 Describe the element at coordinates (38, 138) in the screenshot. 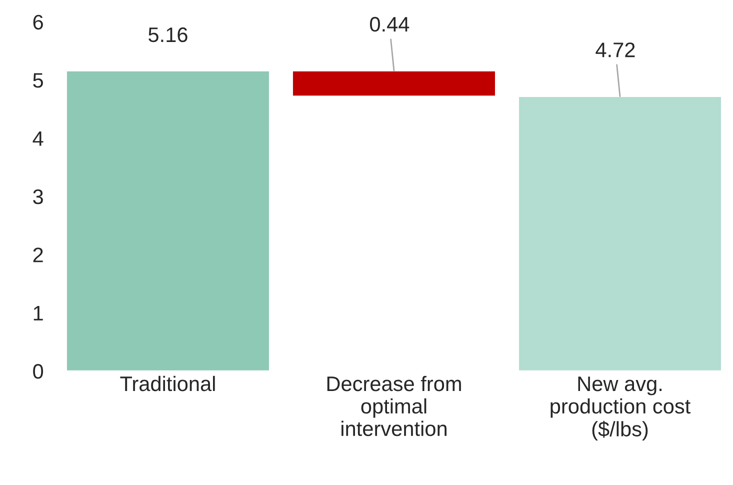

I see `y-tick-label: 4` at that location.